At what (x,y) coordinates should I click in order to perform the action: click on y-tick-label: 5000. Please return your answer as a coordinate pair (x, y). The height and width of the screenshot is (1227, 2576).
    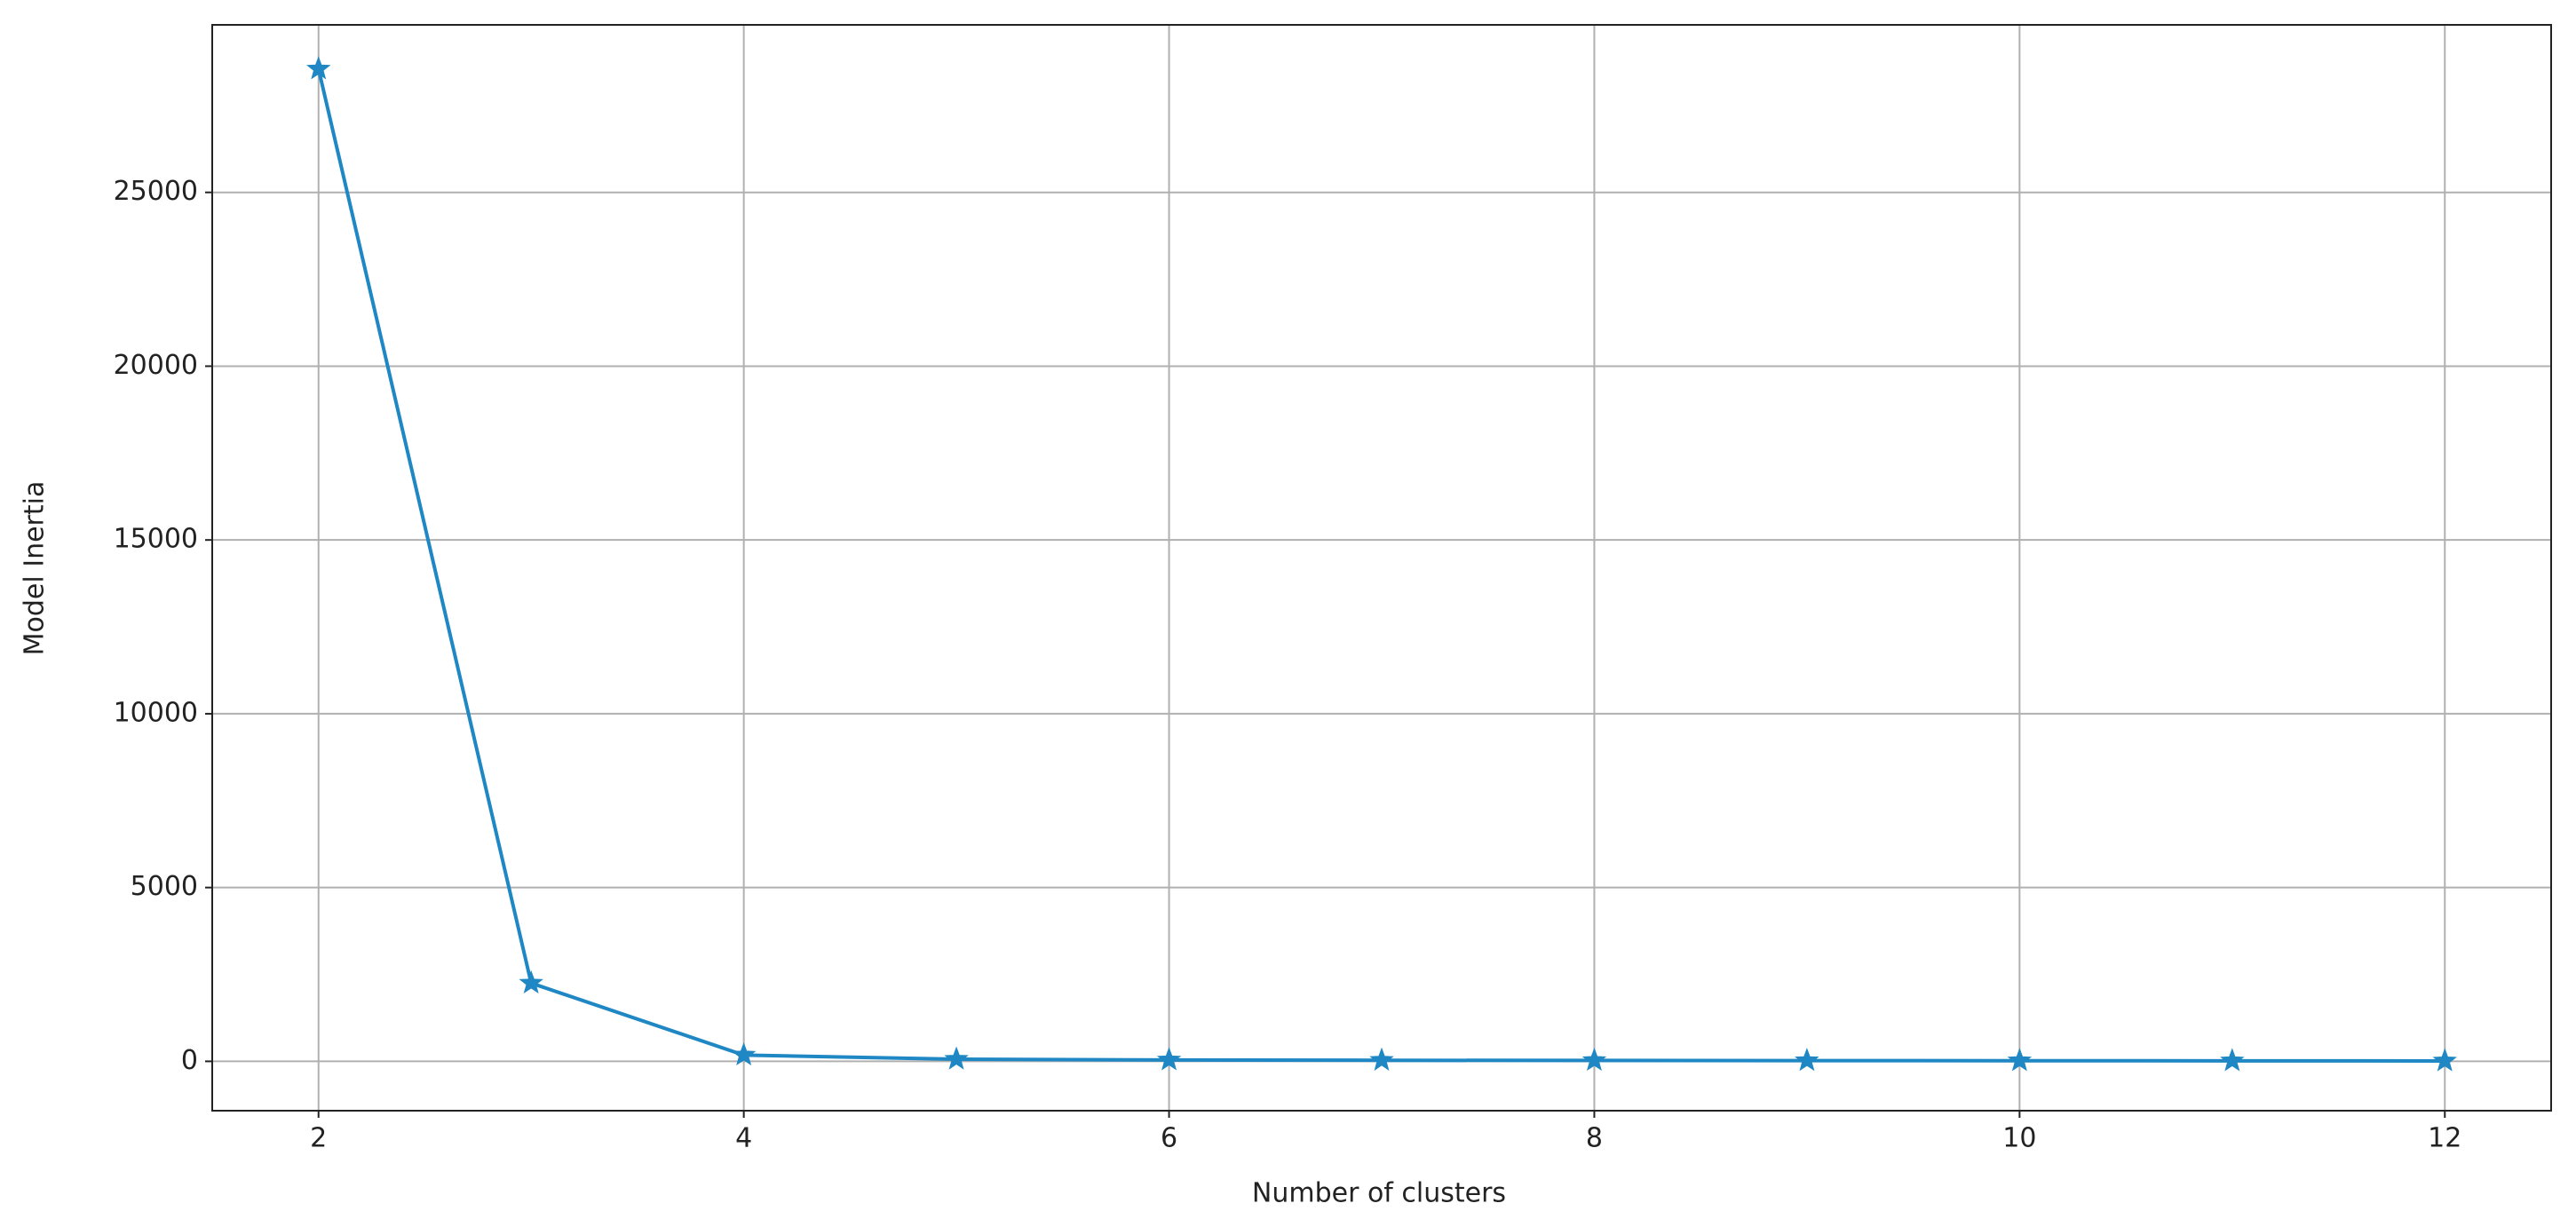
    Looking at the image, I should click on (165, 886).